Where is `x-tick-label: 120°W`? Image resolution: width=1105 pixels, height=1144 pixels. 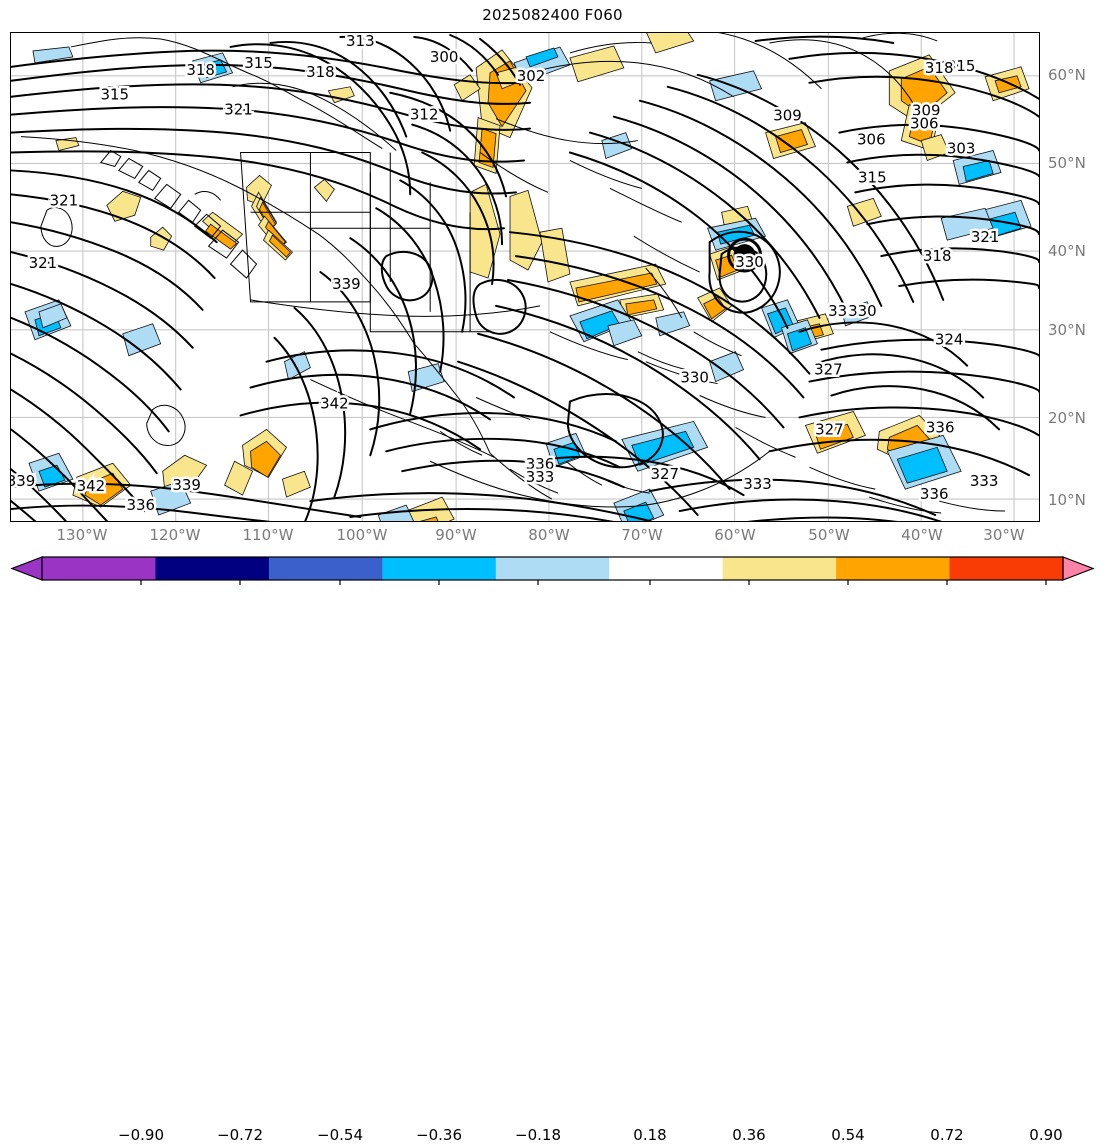
x-tick-label: 120°W is located at coordinates (175, 535).